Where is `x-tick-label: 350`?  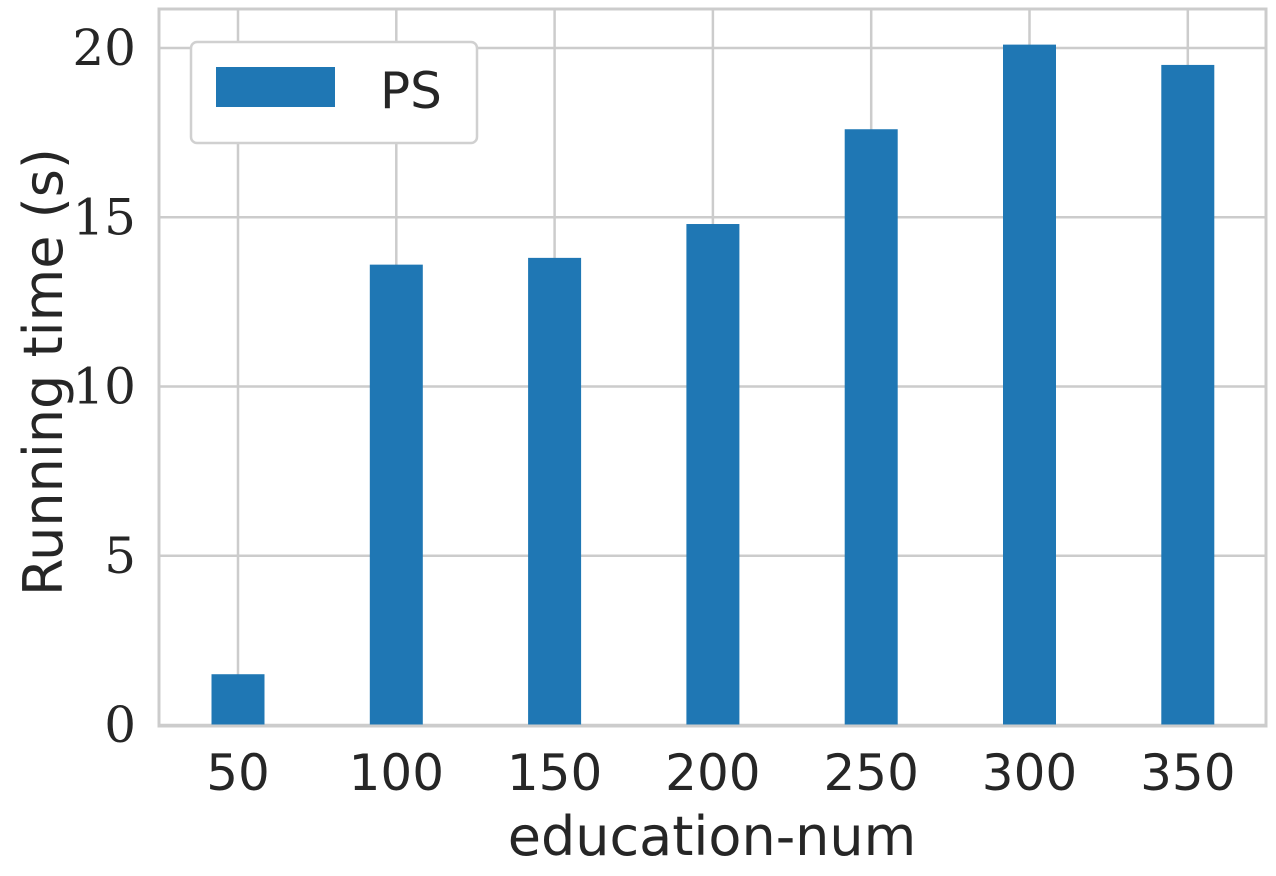 x-tick-label: 350 is located at coordinates (1187, 773).